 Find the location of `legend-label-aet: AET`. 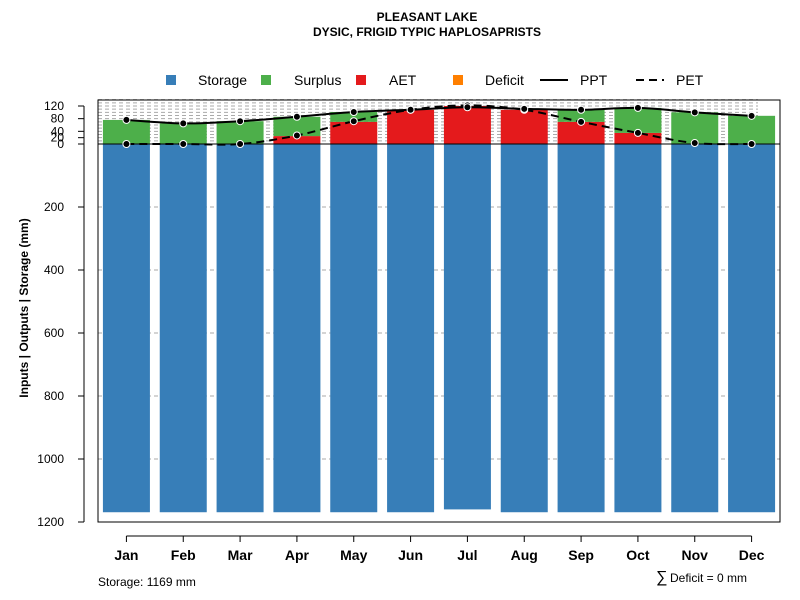

legend-label-aet: AET is located at coordinates (403, 80).